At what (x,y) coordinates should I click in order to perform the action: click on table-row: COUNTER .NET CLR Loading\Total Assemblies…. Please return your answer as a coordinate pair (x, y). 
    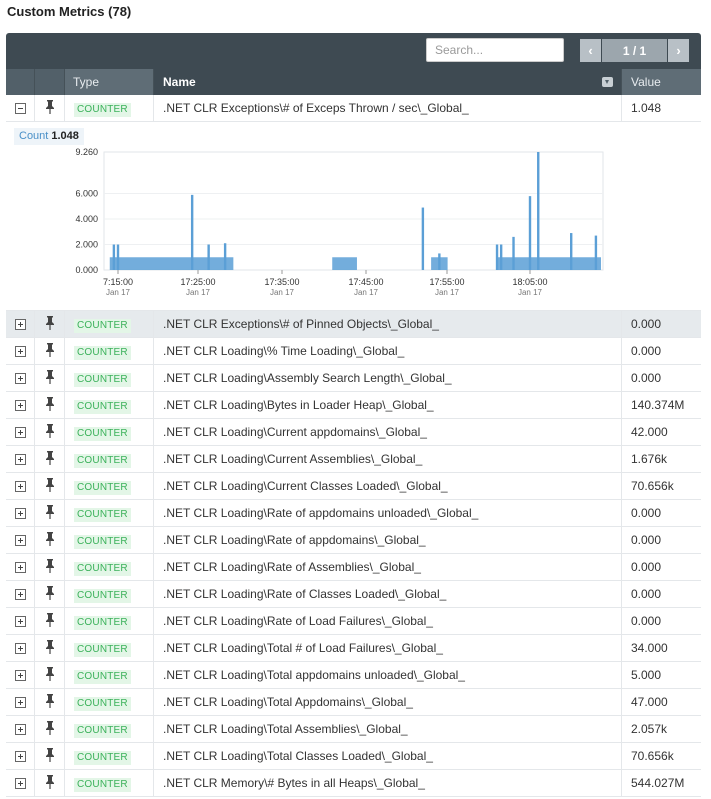
    Looking at the image, I should click on (353, 729).